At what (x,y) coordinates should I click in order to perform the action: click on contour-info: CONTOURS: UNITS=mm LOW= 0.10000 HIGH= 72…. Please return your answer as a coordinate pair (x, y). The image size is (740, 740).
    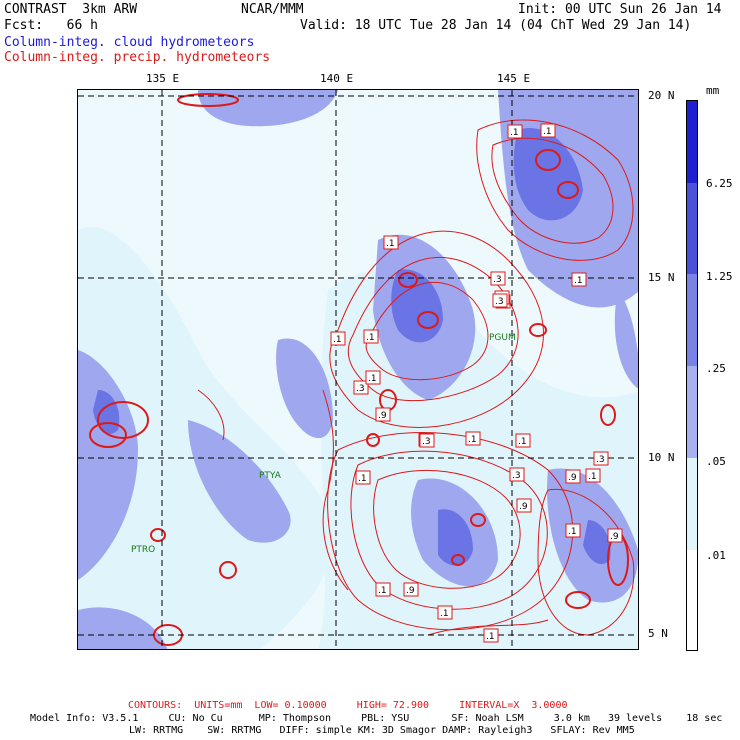
    Looking at the image, I should click on (348, 705).